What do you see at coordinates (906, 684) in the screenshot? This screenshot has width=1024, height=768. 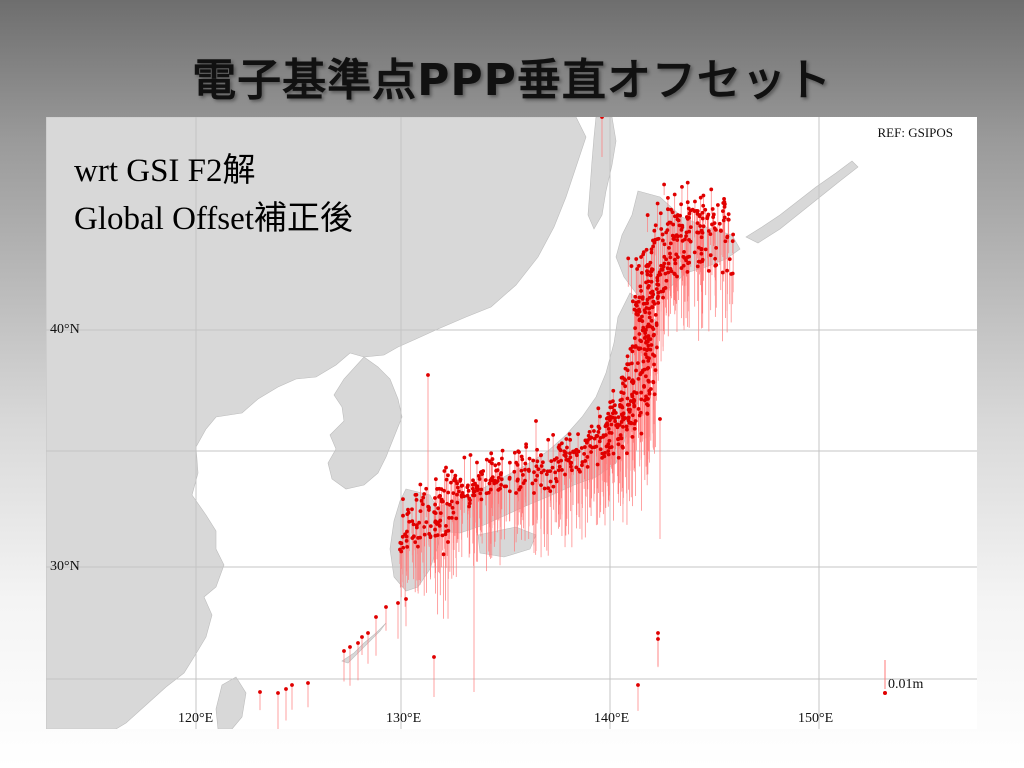 I see `scale-label: 0.01m` at bounding box center [906, 684].